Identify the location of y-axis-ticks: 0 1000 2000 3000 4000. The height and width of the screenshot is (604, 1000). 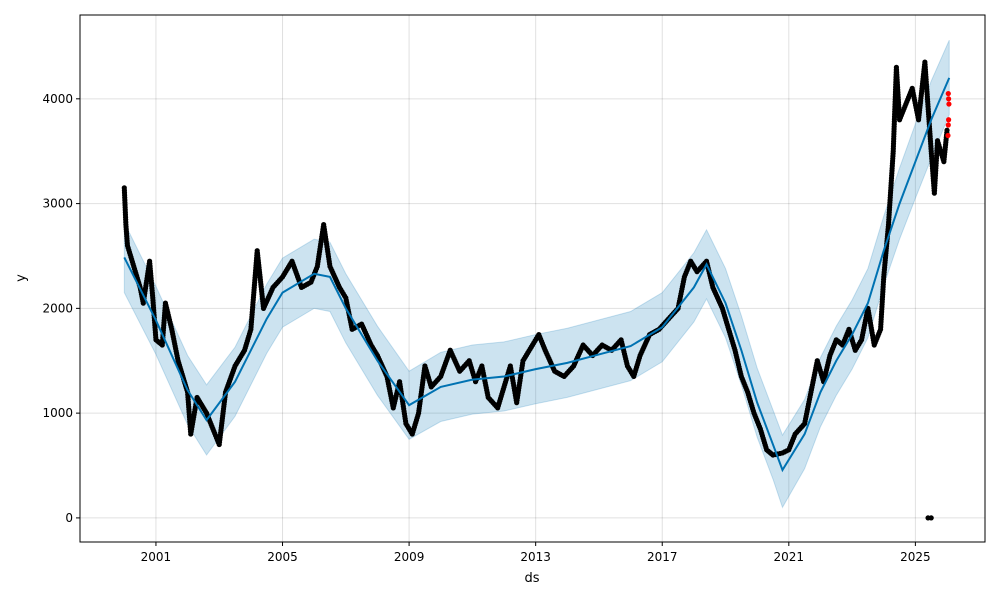
(61, 308).